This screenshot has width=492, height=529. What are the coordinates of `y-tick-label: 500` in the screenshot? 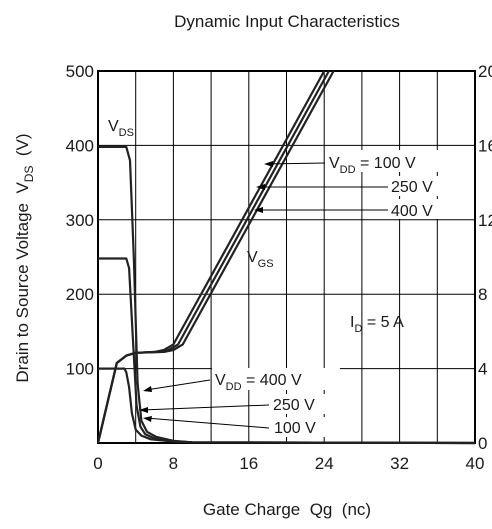 It's located at (80, 71).